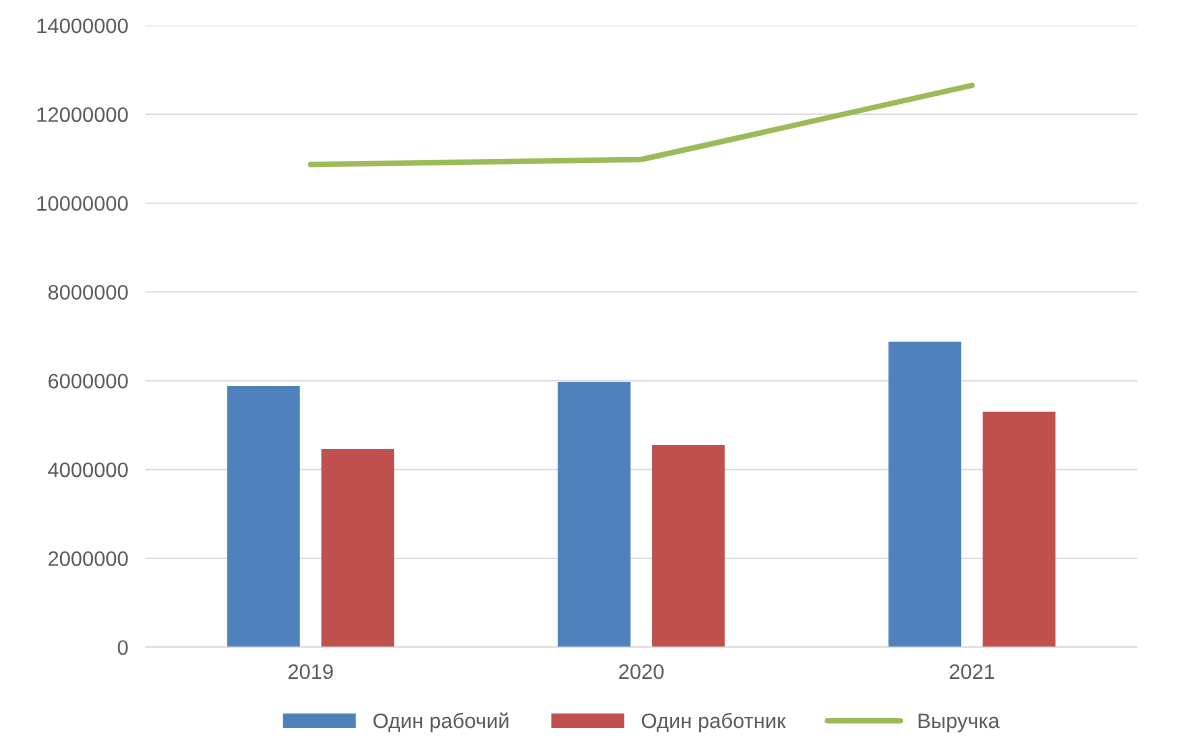  What do you see at coordinates (641, 672) in the screenshot?
I see `x-tick-label: 2020` at bounding box center [641, 672].